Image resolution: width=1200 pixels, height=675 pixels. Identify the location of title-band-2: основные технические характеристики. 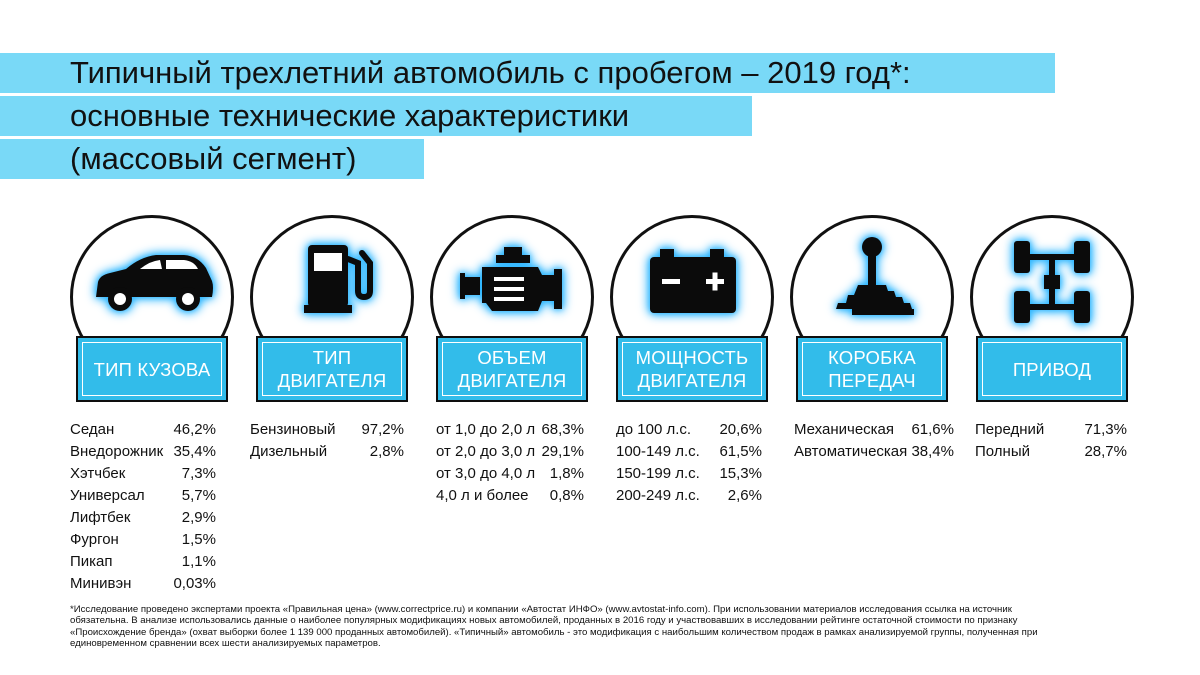
(376, 116).